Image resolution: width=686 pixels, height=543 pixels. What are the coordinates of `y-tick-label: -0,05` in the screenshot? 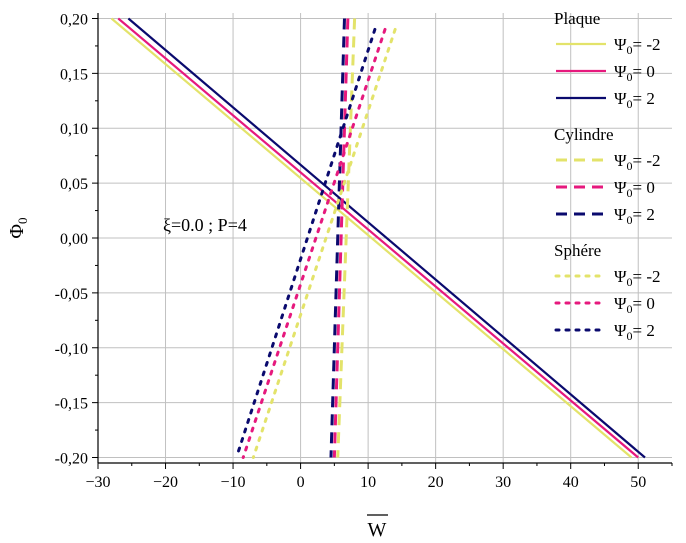 It's located at (71, 294).